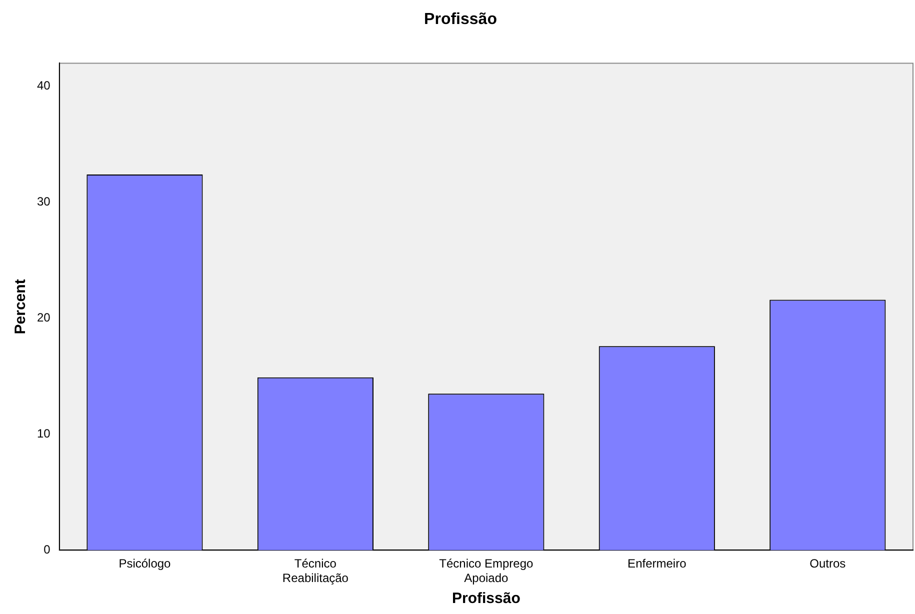 Image resolution: width=915 pixels, height=614 pixels. What do you see at coordinates (43, 85) in the screenshot?
I see `y-tick-label: 40` at bounding box center [43, 85].